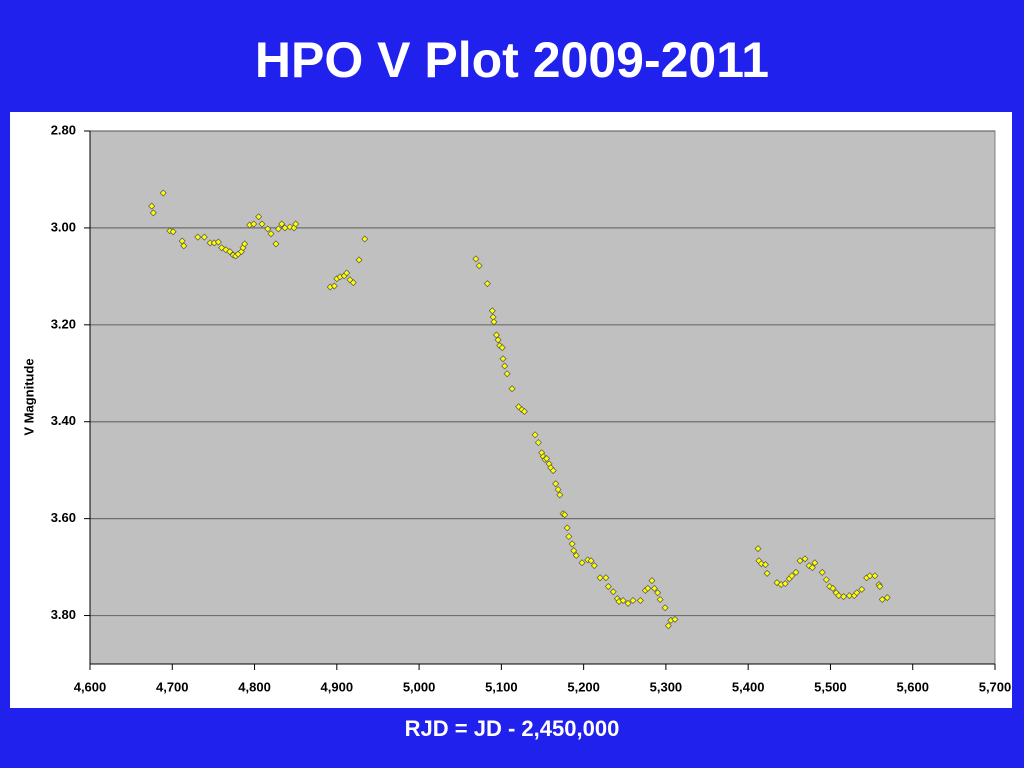 This screenshot has width=1024, height=768. What do you see at coordinates (419, 686) in the screenshot?
I see `x-tick-label: 5,000` at bounding box center [419, 686].